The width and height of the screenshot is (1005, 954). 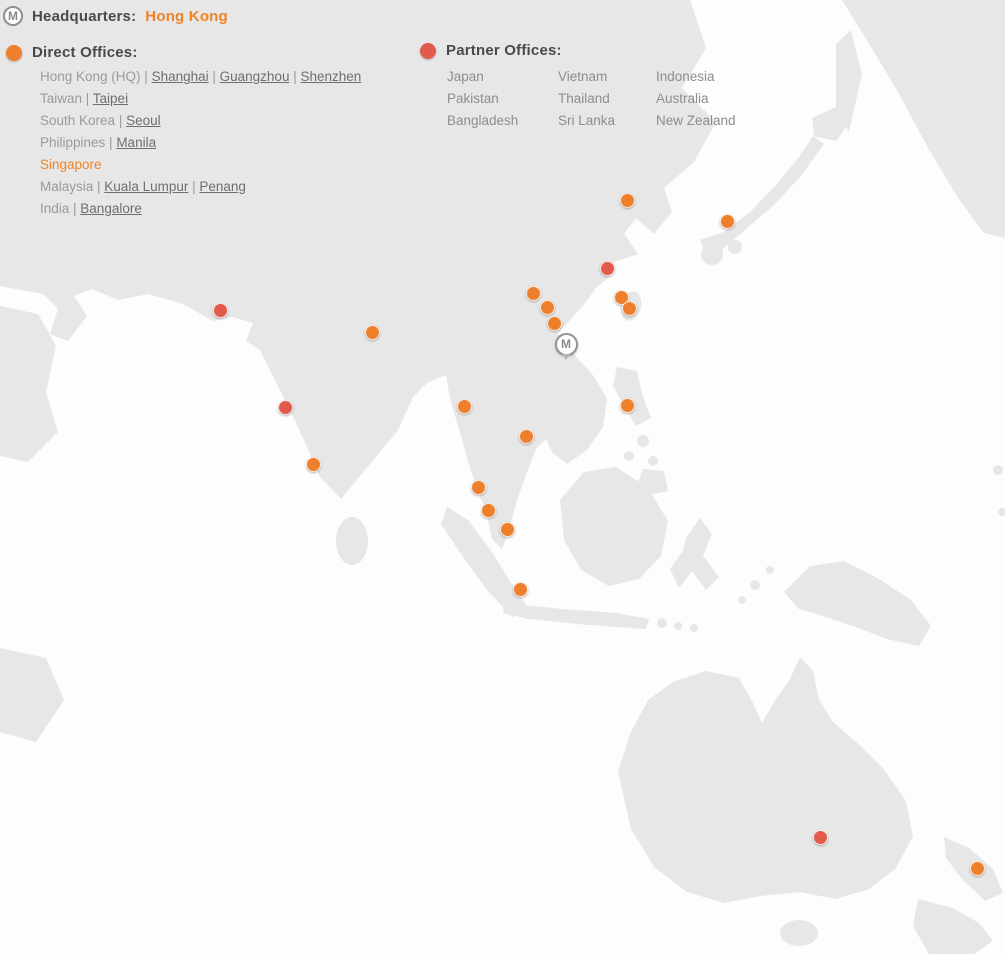 I want to click on headquarters-legend: M Headquarters: Hong Kong, so click(x=115, y=16).